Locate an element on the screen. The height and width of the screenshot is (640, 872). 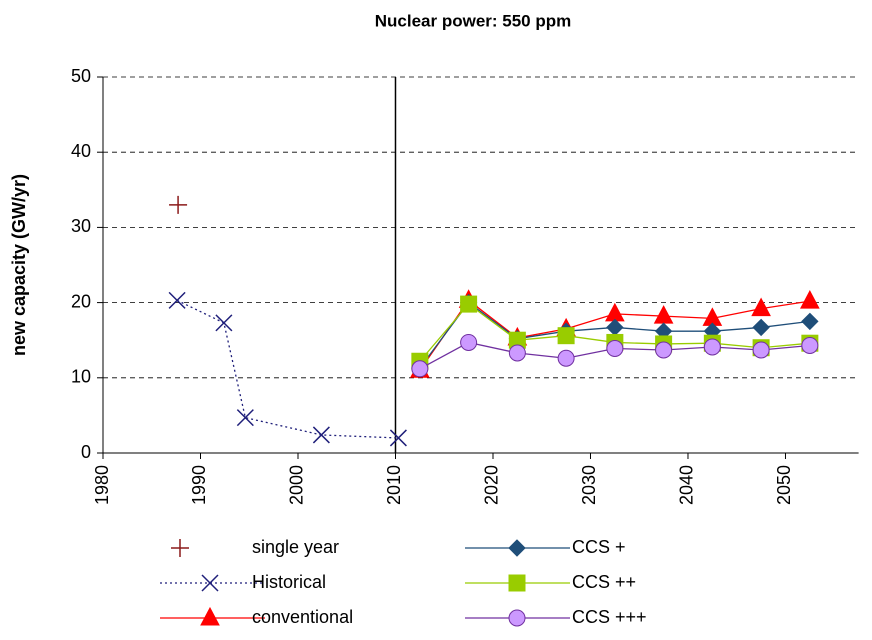
x-tick-label: 2050 is located at coordinates (784, 485).